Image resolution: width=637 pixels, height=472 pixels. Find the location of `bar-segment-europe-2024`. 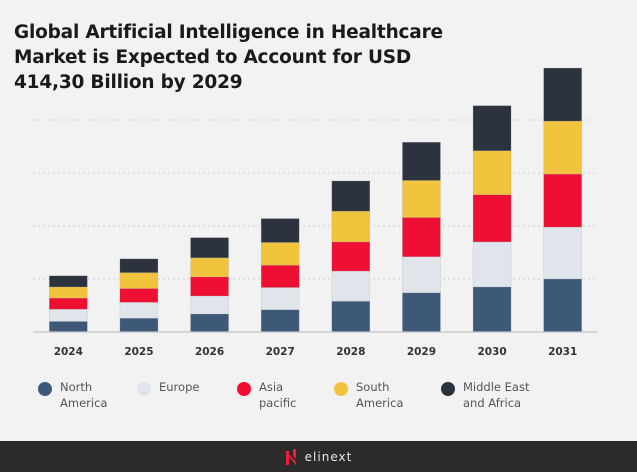

bar-segment-europe-2024 is located at coordinates (68, 315).